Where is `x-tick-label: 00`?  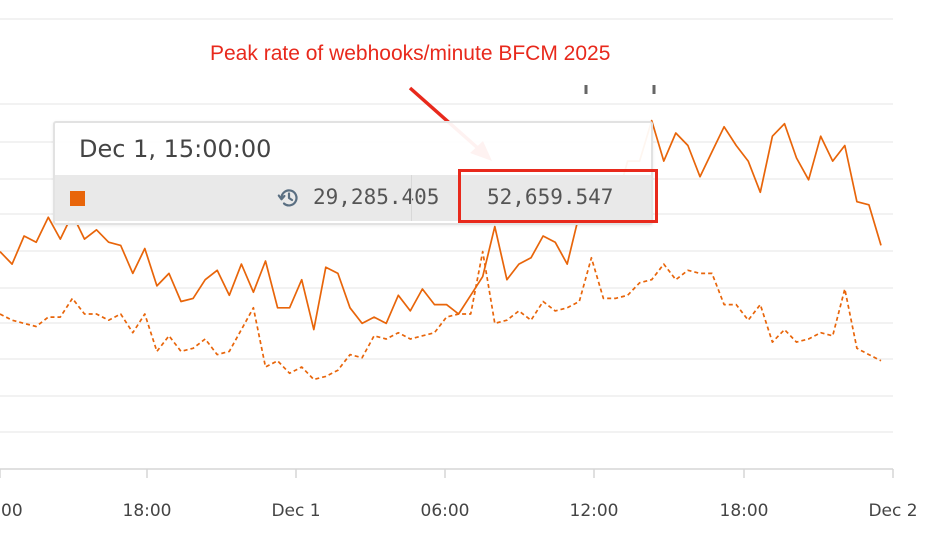
x-tick-label: 00 is located at coordinates (12, 511).